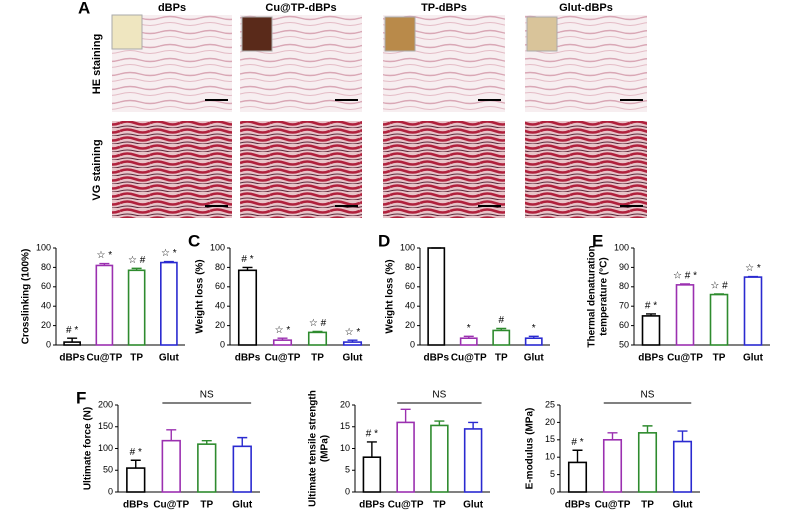 The image size is (800, 522). What do you see at coordinates (390, 296) in the screenshot?
I see `y-axis-label: Weight loss (%)` at bounding box center [390, 296].